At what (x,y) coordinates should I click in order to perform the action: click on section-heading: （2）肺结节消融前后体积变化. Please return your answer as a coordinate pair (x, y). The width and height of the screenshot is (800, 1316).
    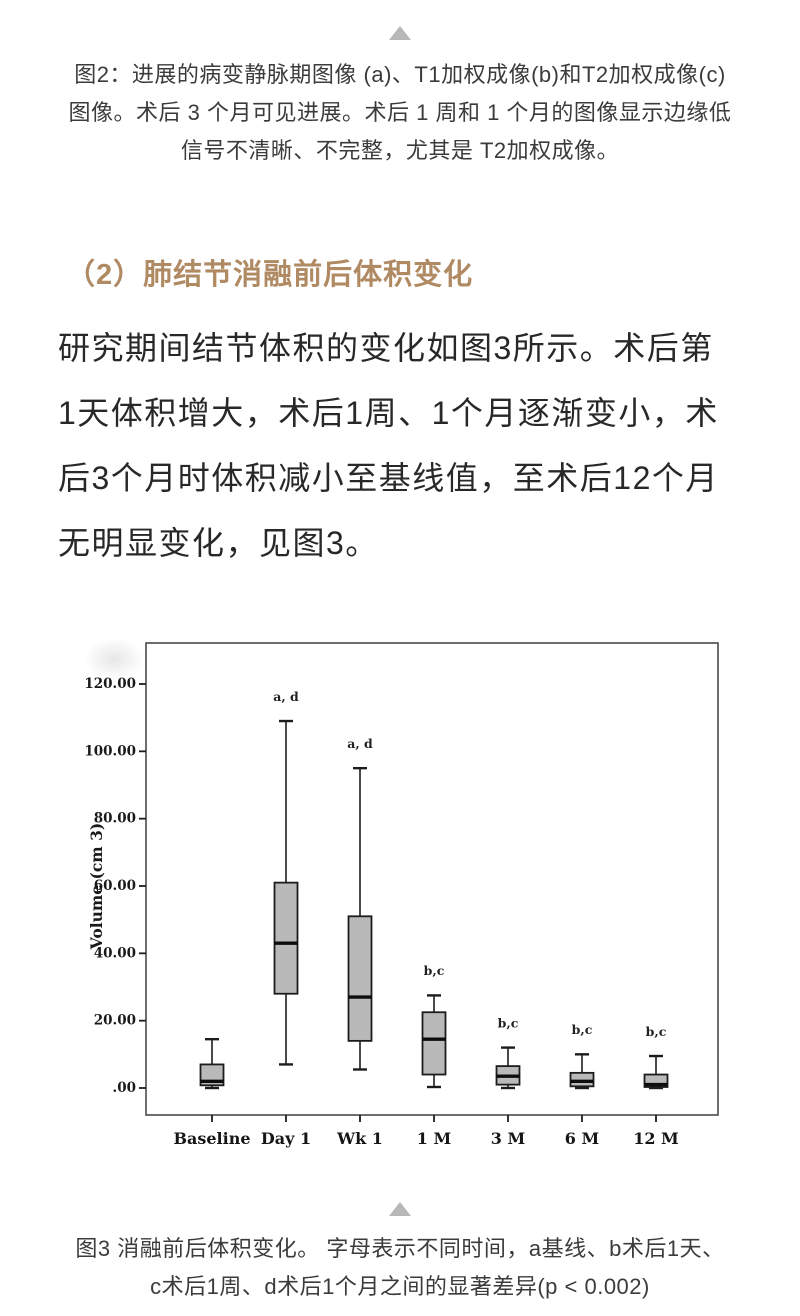
    Looking at the image, I should click on (270, 275).